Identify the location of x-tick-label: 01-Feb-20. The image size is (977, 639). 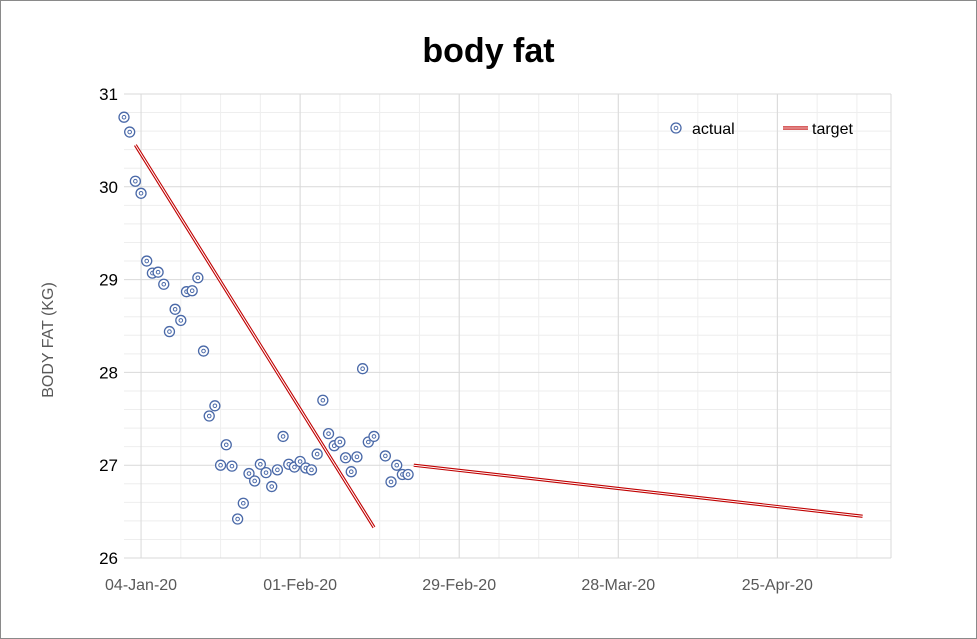
(300, 585).